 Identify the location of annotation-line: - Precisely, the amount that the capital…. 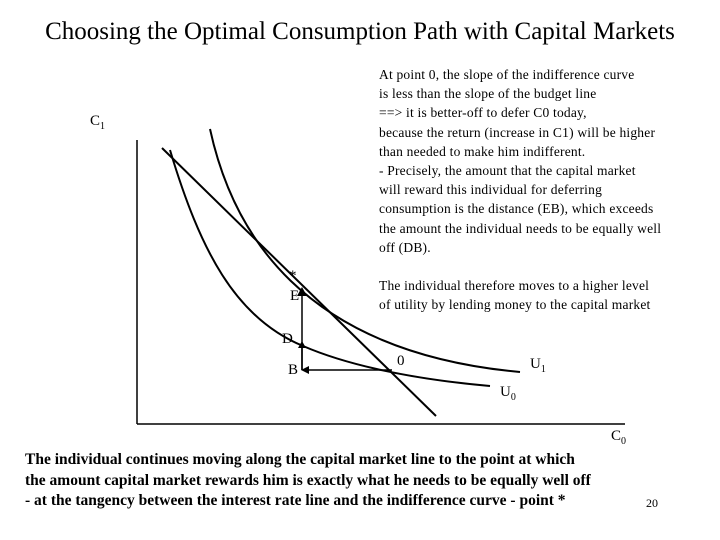
(507, 171).